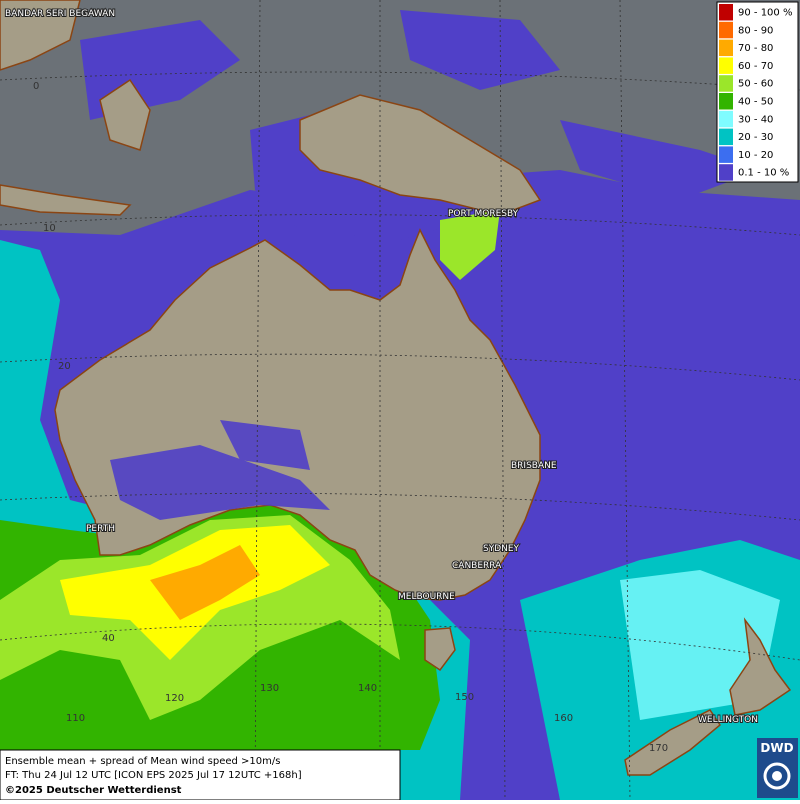 The height and width of the screenshot is (804, 800). I want to click on legend-label: 50 - 60, so click(755, 84).